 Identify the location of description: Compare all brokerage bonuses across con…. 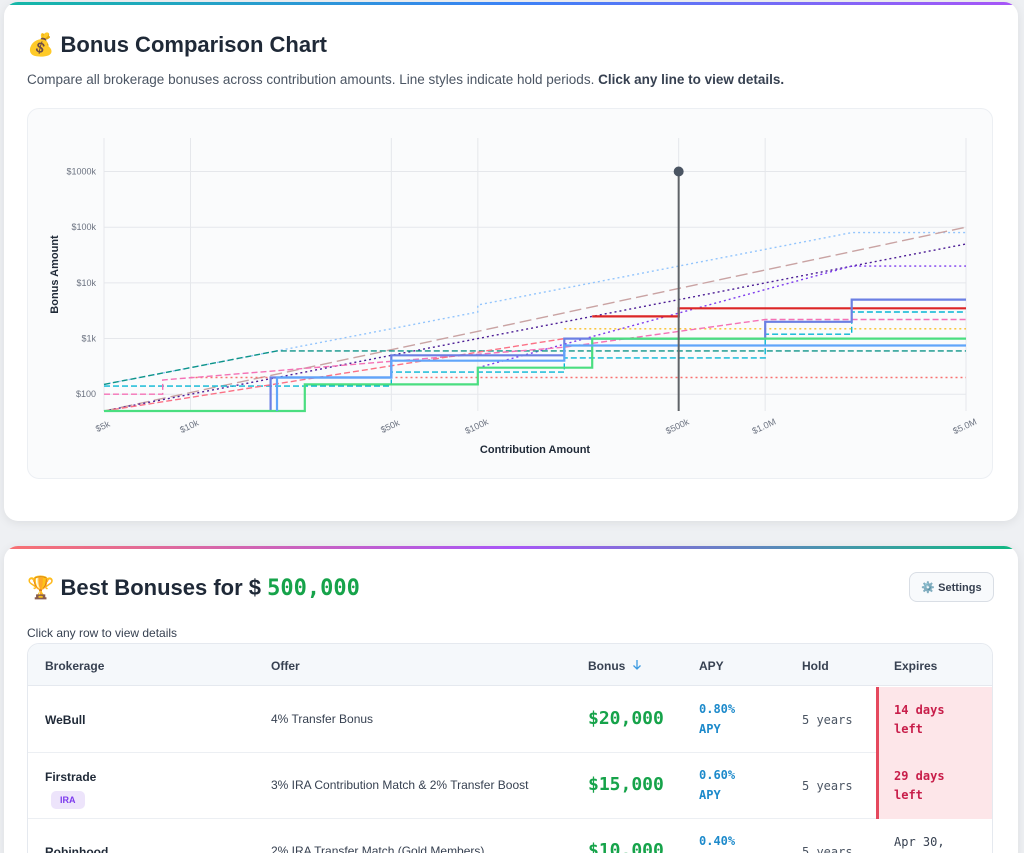
(405, 79).